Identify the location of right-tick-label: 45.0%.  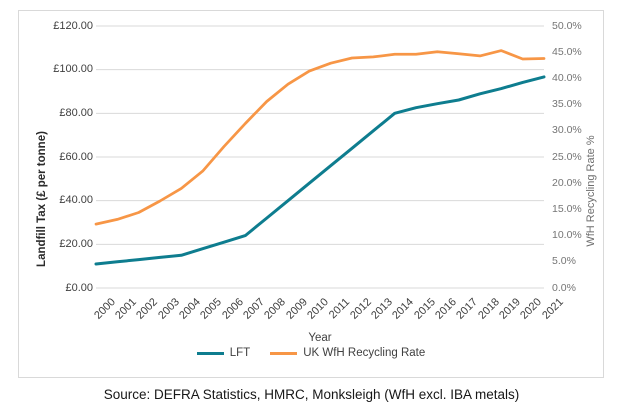
(567, 51).